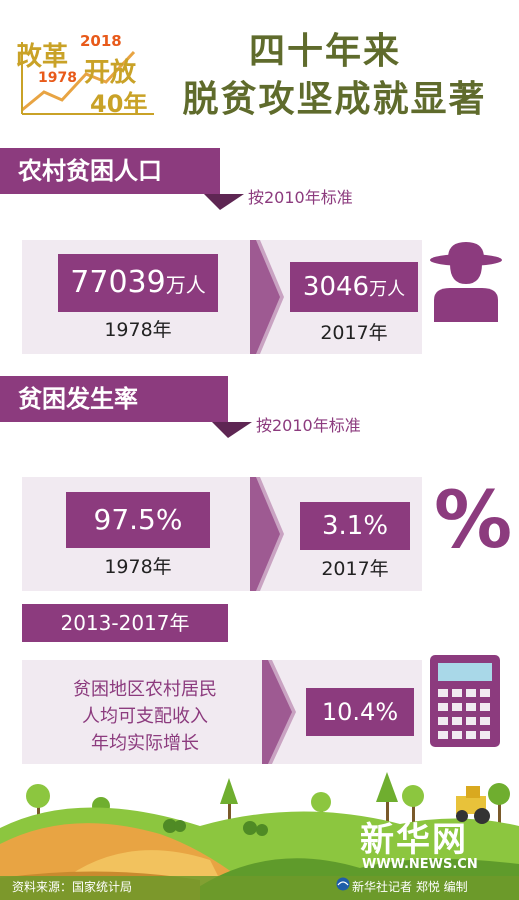  I want to click on section2-title: 贫困发生率, so click(78, 399).